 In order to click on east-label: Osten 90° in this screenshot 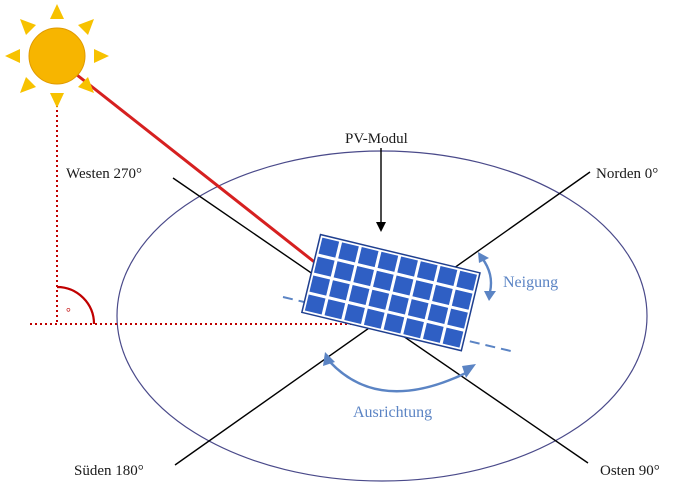, I will do `click(630, 471)`.